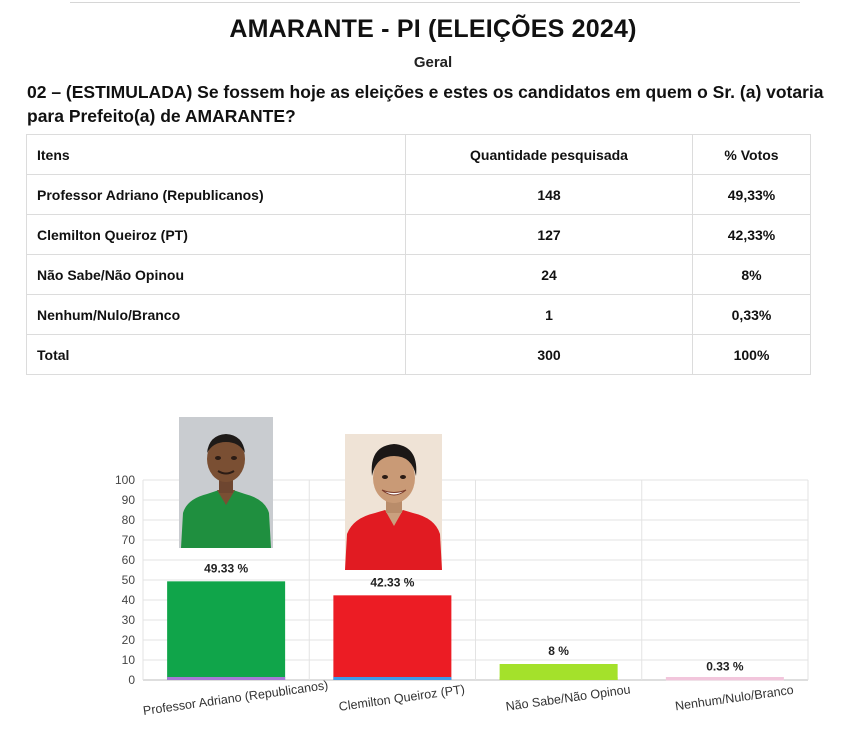  I want to click on y-tick-label: 70, so click(129, 540).